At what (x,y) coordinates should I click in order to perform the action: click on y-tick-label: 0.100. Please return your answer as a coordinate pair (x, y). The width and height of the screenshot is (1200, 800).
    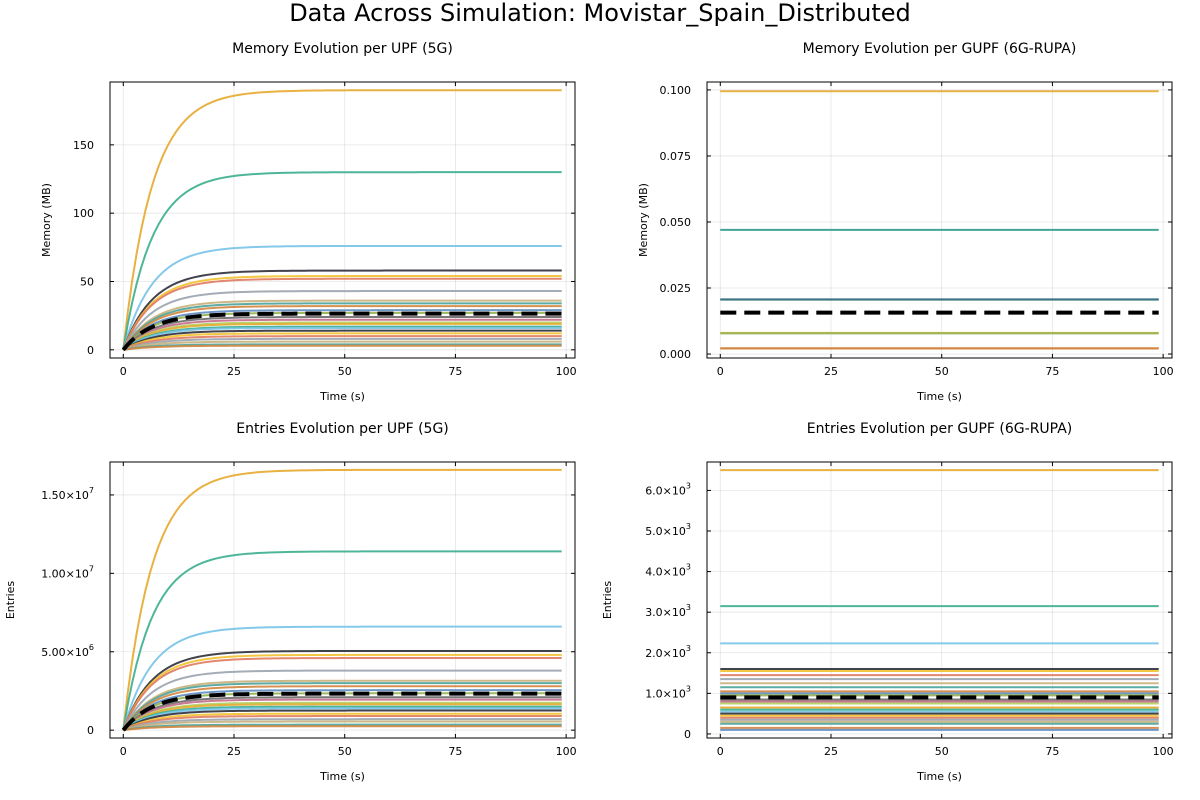
    Looking at the image, I should click on (676, 90).